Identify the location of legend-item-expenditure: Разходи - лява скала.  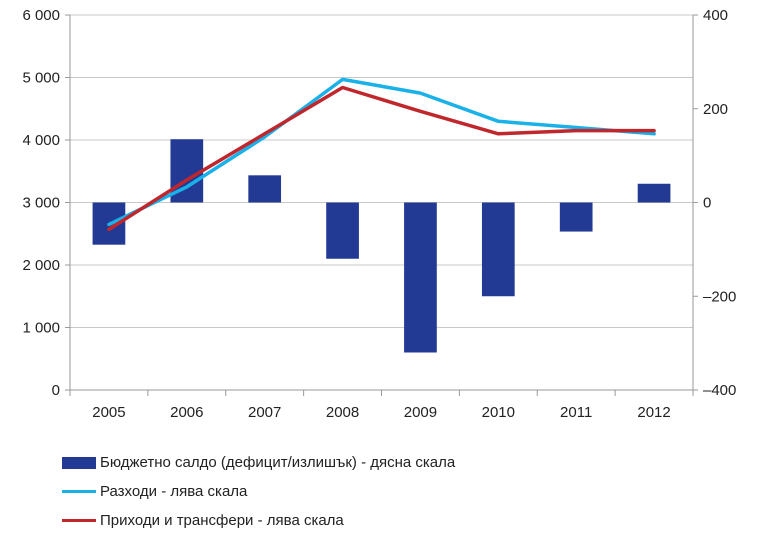
(258, 491).